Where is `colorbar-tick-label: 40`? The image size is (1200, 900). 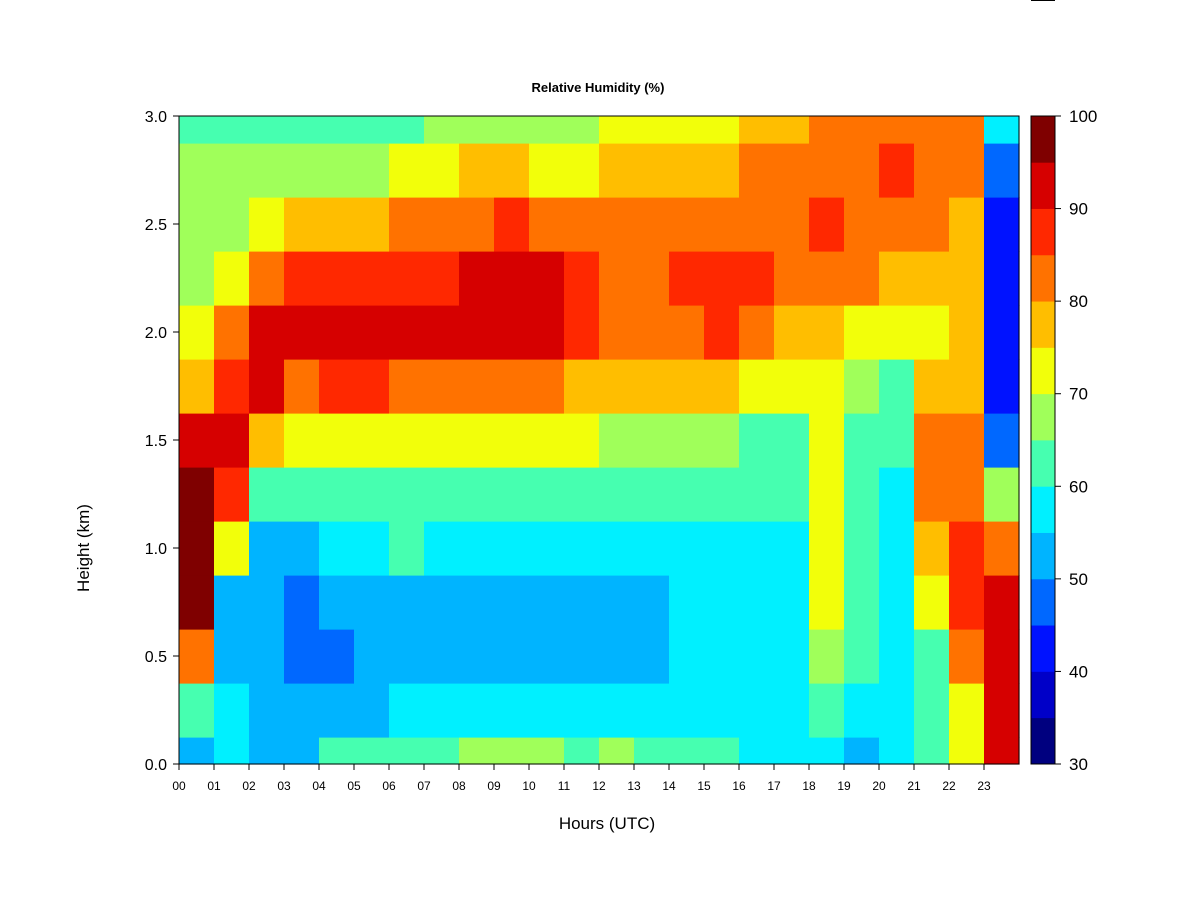
colorbar-tick-label: 40 is located at coordinates (1078, 671).